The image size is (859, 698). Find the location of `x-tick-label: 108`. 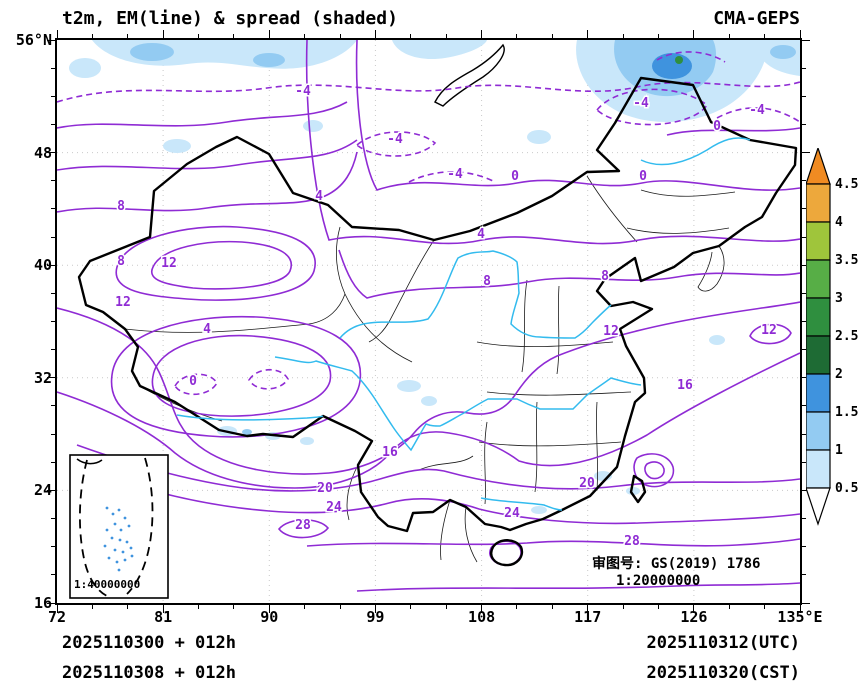

x-tick-label: 108 is located at coordinates (482, 617).